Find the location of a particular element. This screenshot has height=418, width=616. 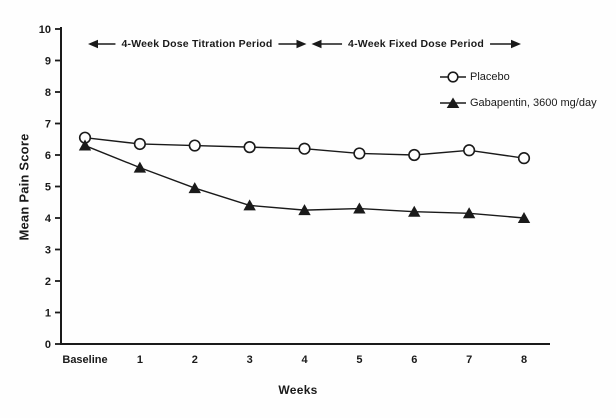

legend-item-gabapentin: Gabapentin, 3600 mg/day is located at coordinates (518, 103).